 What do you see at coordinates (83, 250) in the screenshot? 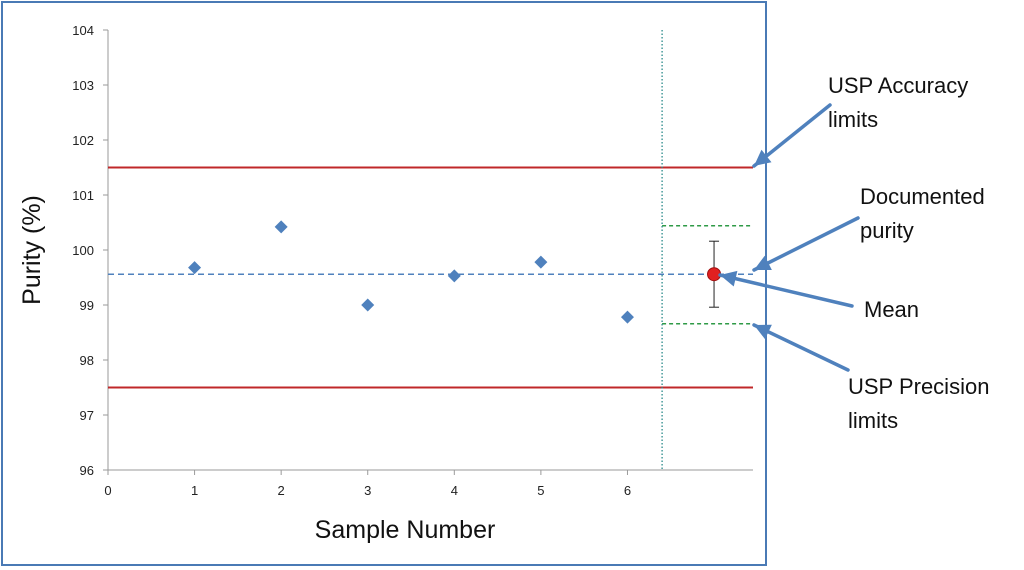
I see `y-tick-label: 100` at bounding box center [83, 250].